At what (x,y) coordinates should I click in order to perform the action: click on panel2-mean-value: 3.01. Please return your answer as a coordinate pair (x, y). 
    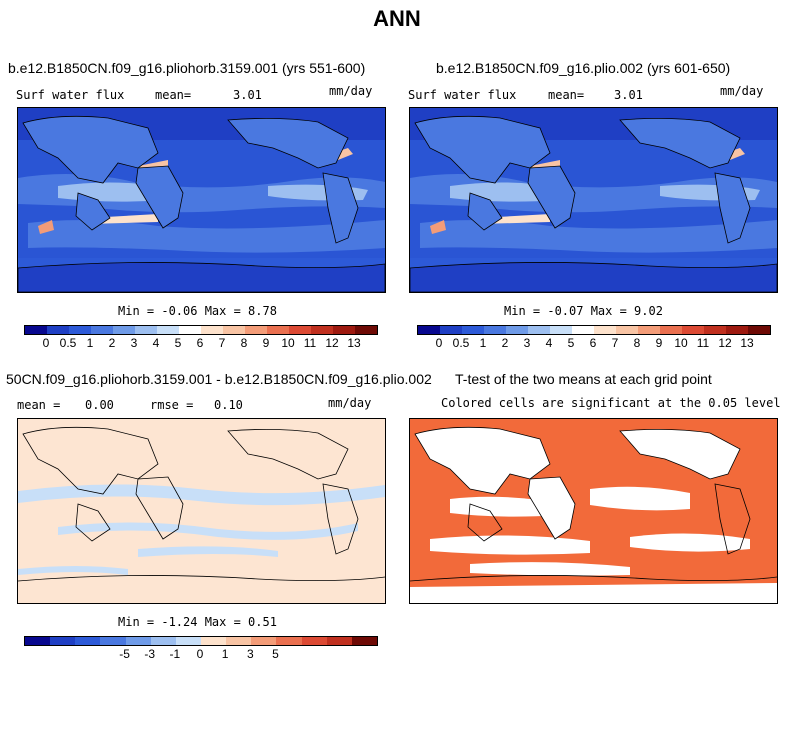
    Looking at the image, I should click on (628, 95).